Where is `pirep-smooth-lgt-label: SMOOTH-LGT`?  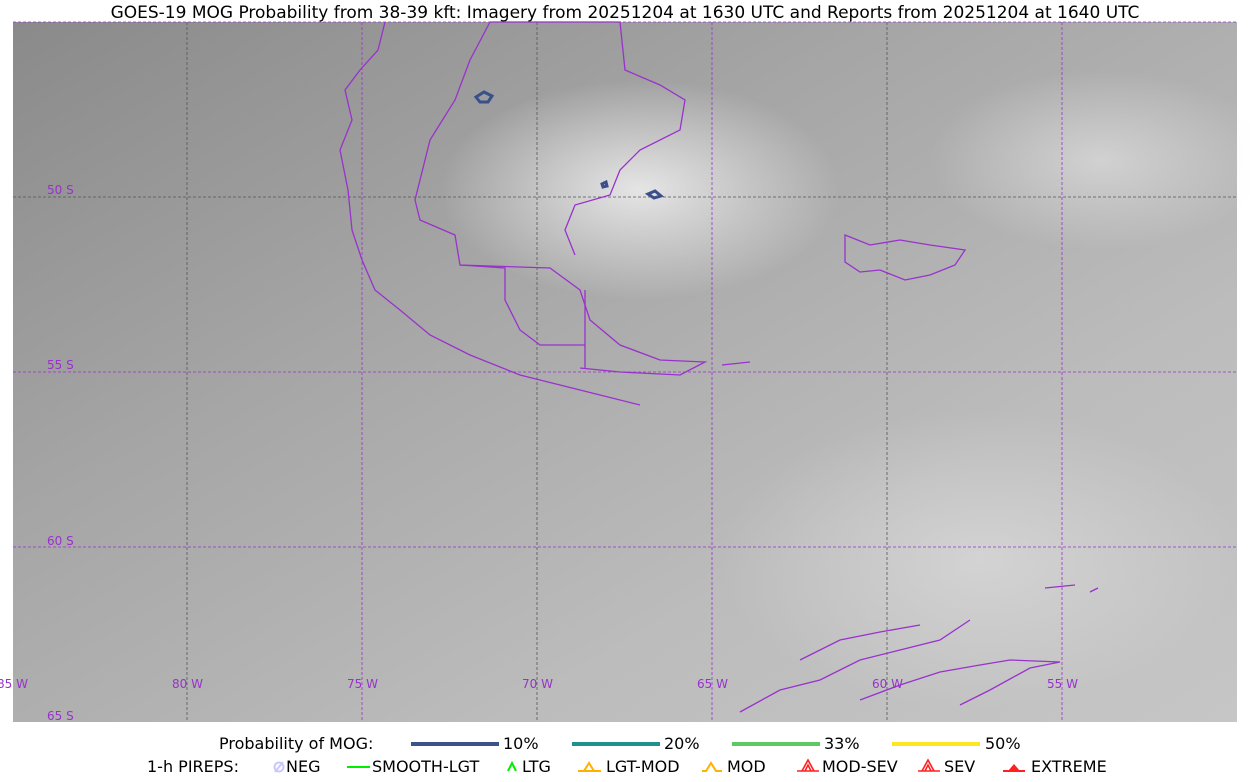 pirep-smooth-lgt-label: SMOOTH-LGT is located at coordinates (426, 766).